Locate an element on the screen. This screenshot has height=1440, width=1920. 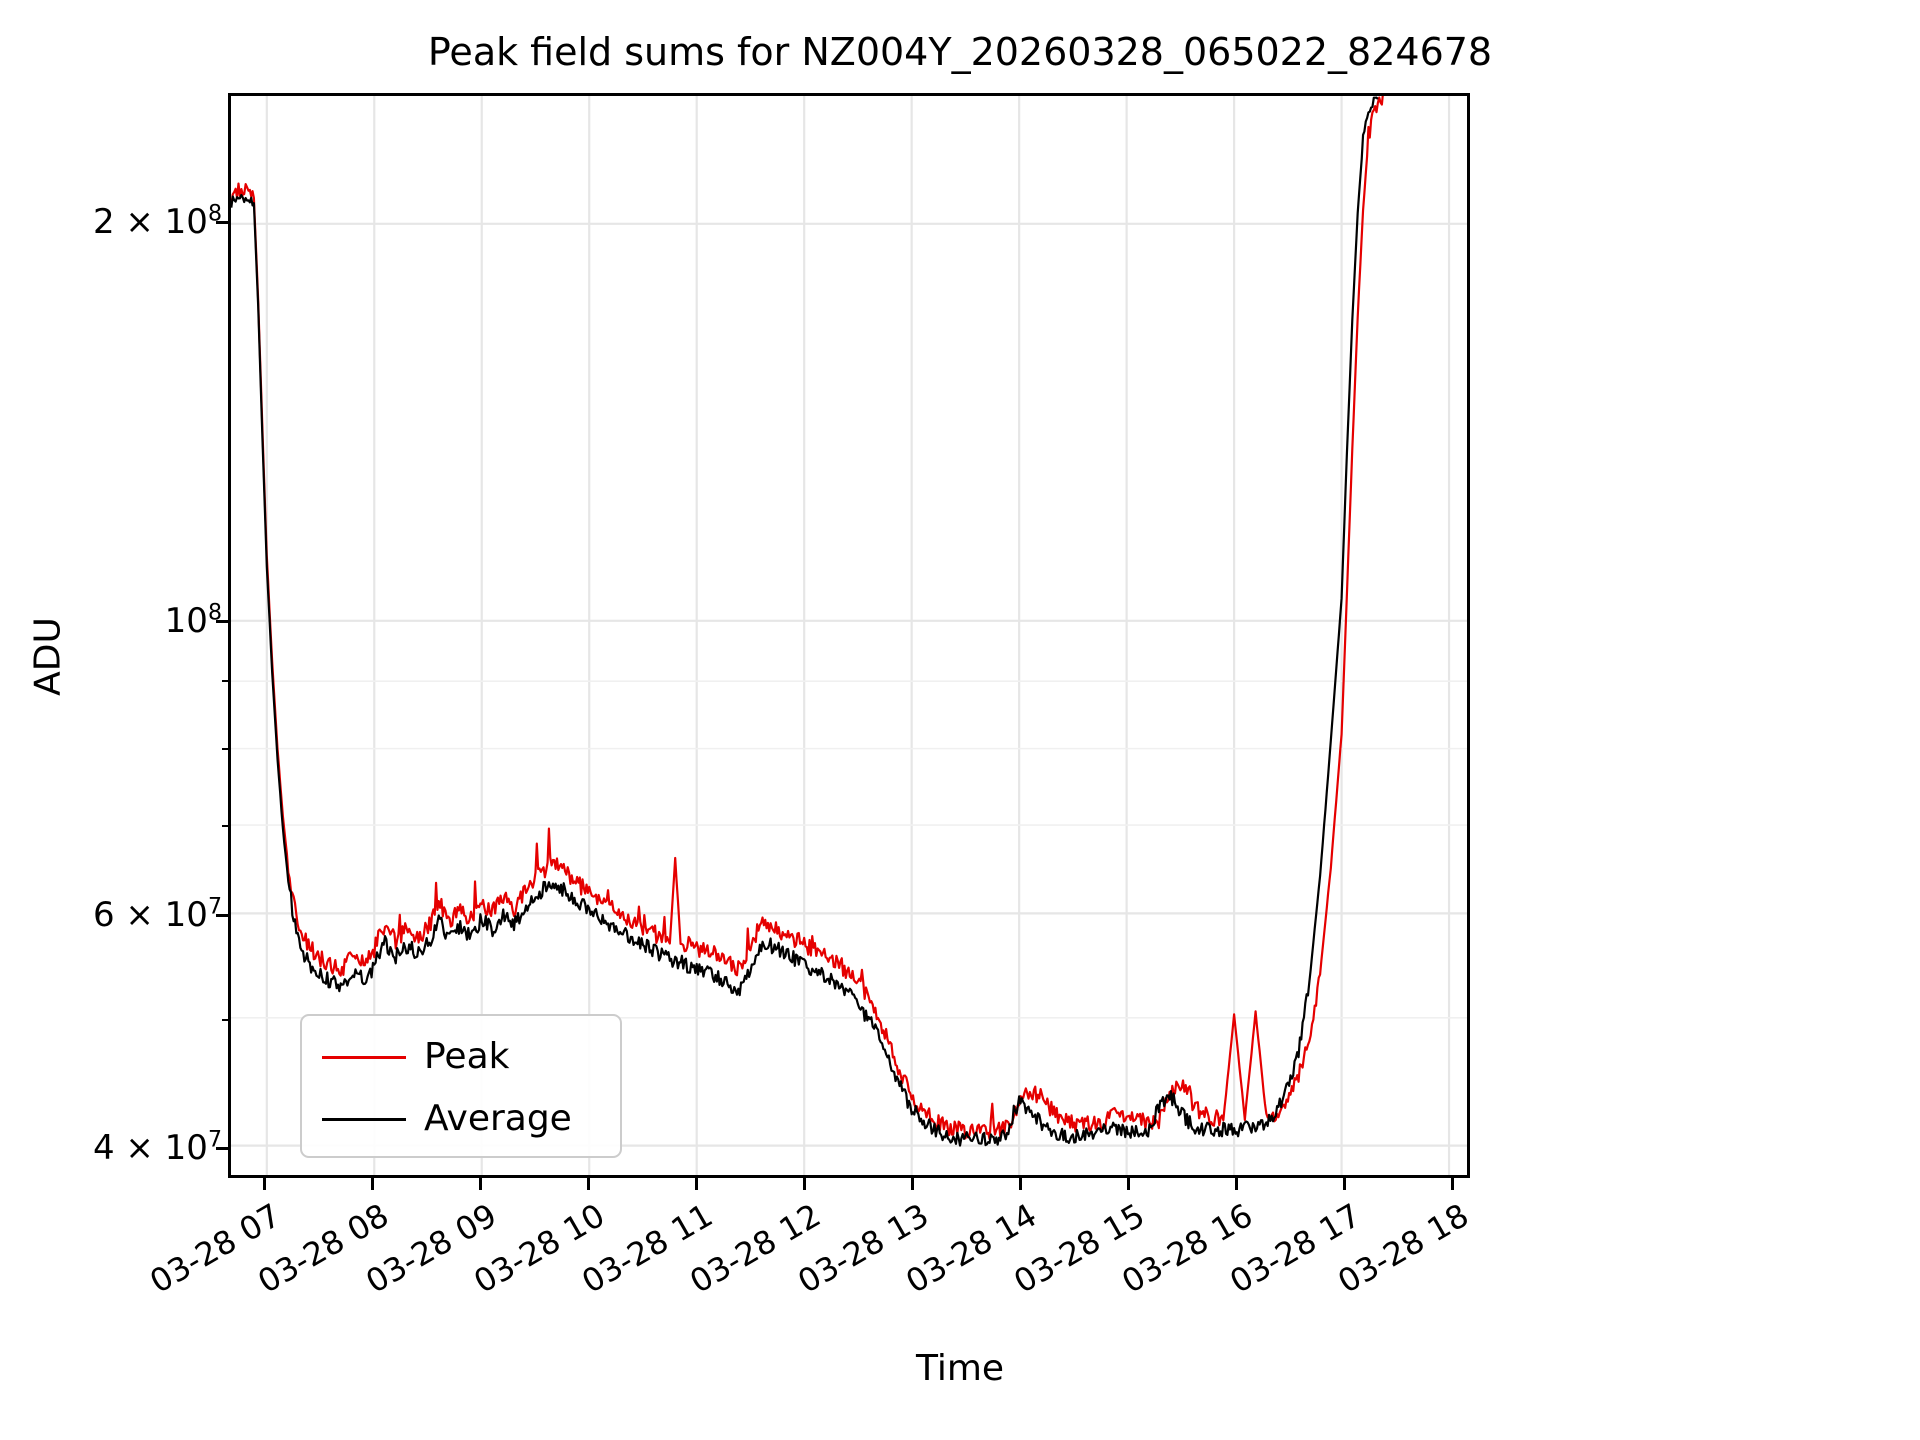
legend-item-average: Average is located at coordinates (461, 1119).